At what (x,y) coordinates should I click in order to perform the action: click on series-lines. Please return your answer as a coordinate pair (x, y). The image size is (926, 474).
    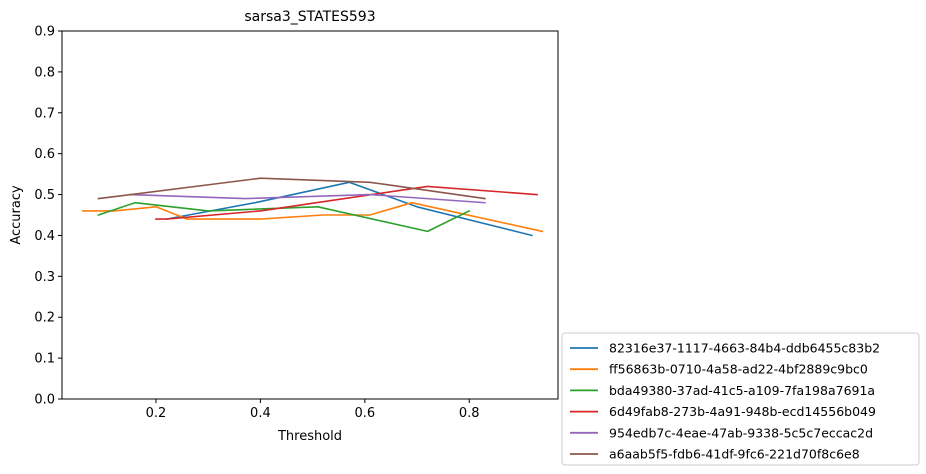
    Looking at the image, I should click on (313, 207).